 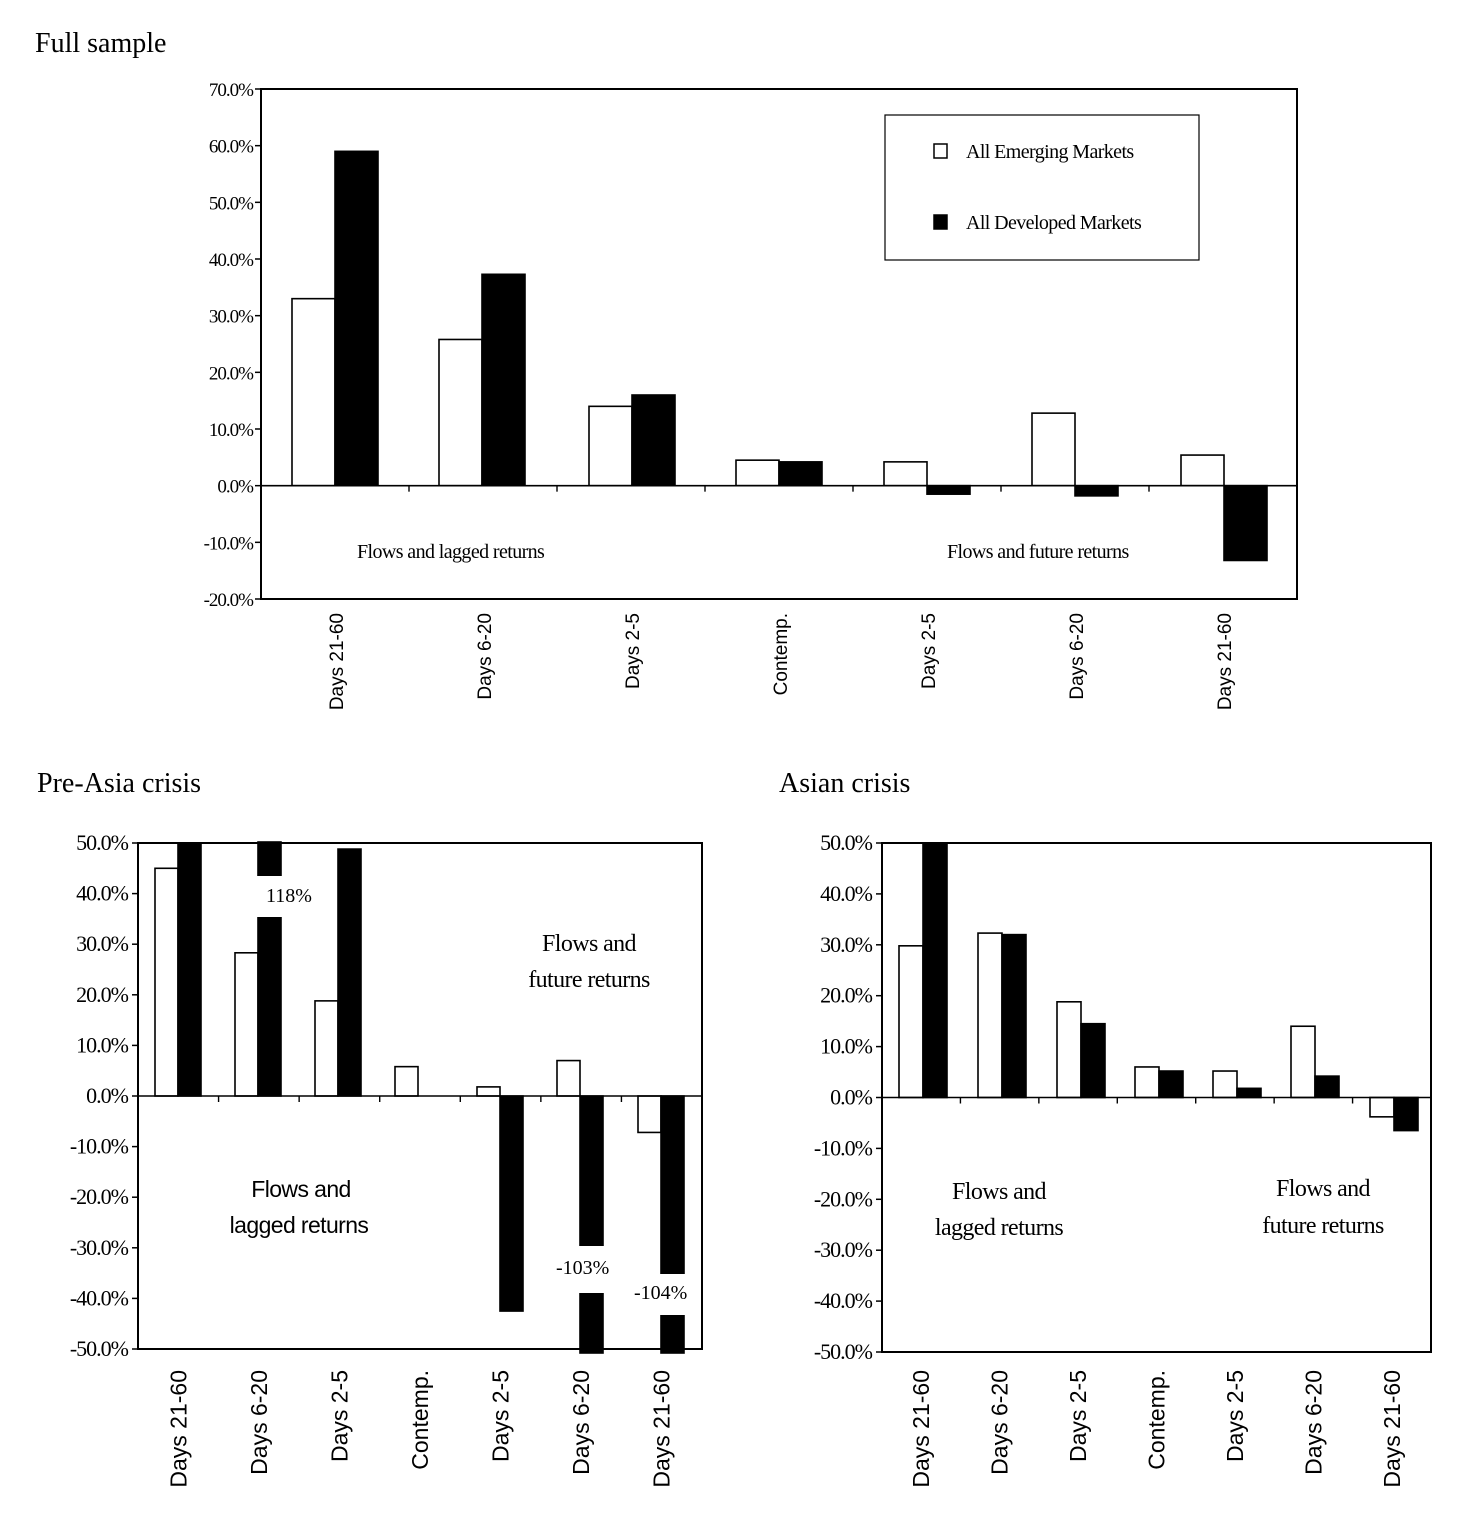 I want to click on annotation-flows-future: Flows and future returns, so click(x=1038, y=552).